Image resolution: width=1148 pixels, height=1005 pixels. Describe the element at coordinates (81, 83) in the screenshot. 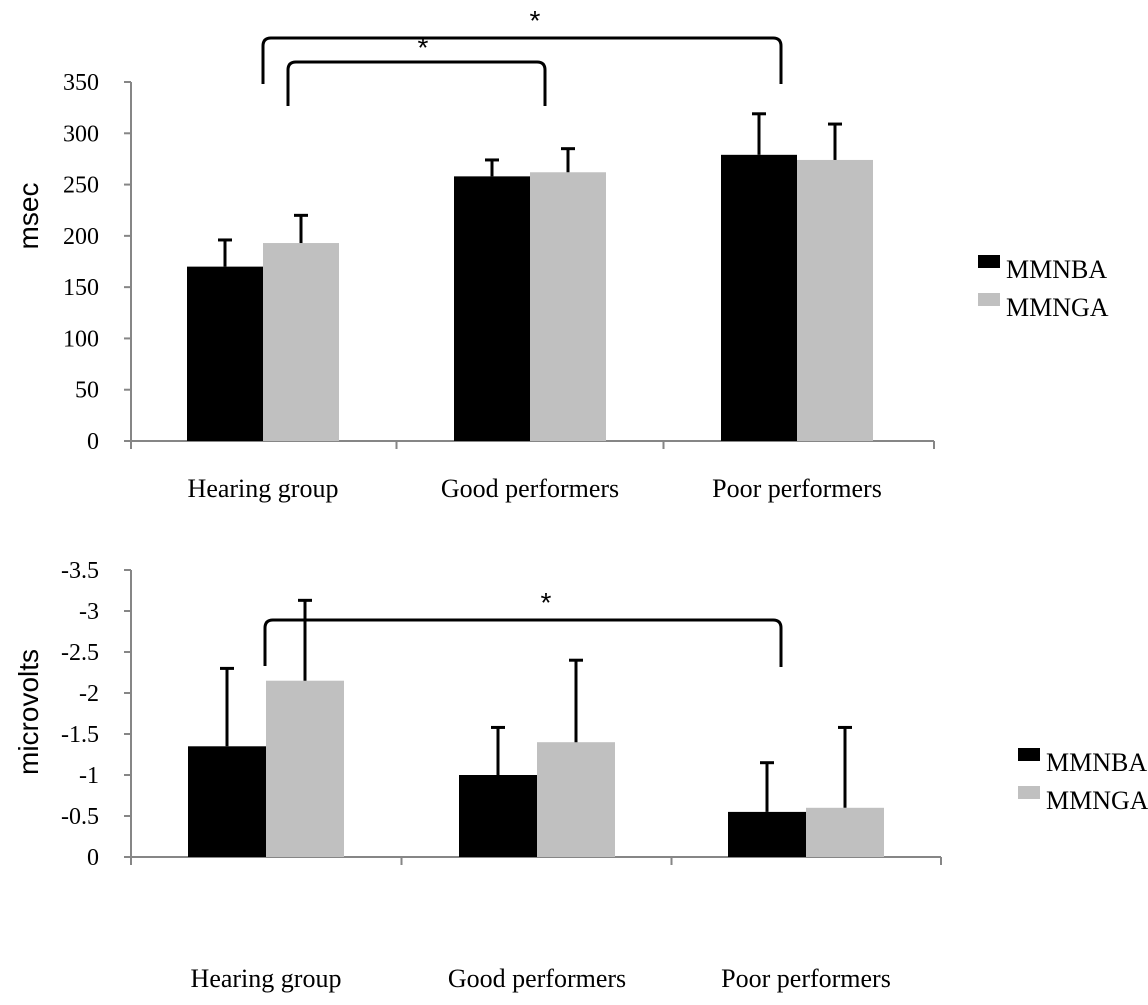

I see `y-tick-label: 350` at that location.